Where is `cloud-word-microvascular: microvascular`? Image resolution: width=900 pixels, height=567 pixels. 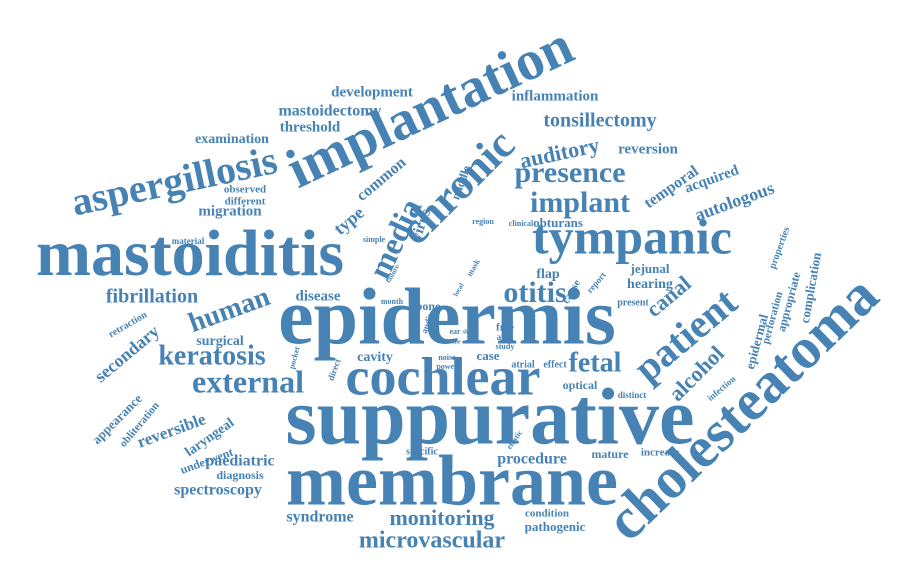
cloud-word-microvascular: microvascular is located at coordinates (432, 541).